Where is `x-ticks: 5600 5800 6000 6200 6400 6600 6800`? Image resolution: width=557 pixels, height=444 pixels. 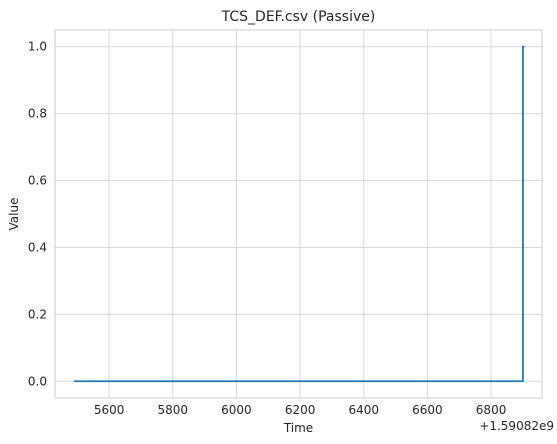
x-ticks: 5600 5800 6000 6200 6400 6600 6800 is located at coordinates (300, 410).